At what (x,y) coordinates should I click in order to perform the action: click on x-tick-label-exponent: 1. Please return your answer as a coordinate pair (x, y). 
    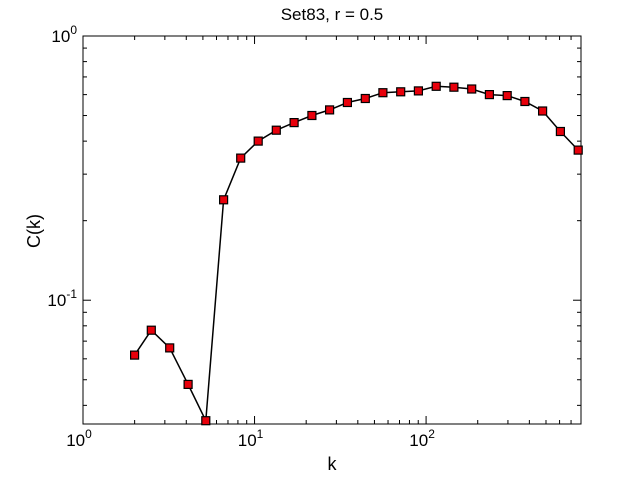
    Looking at the image, I should click on (260, 434).